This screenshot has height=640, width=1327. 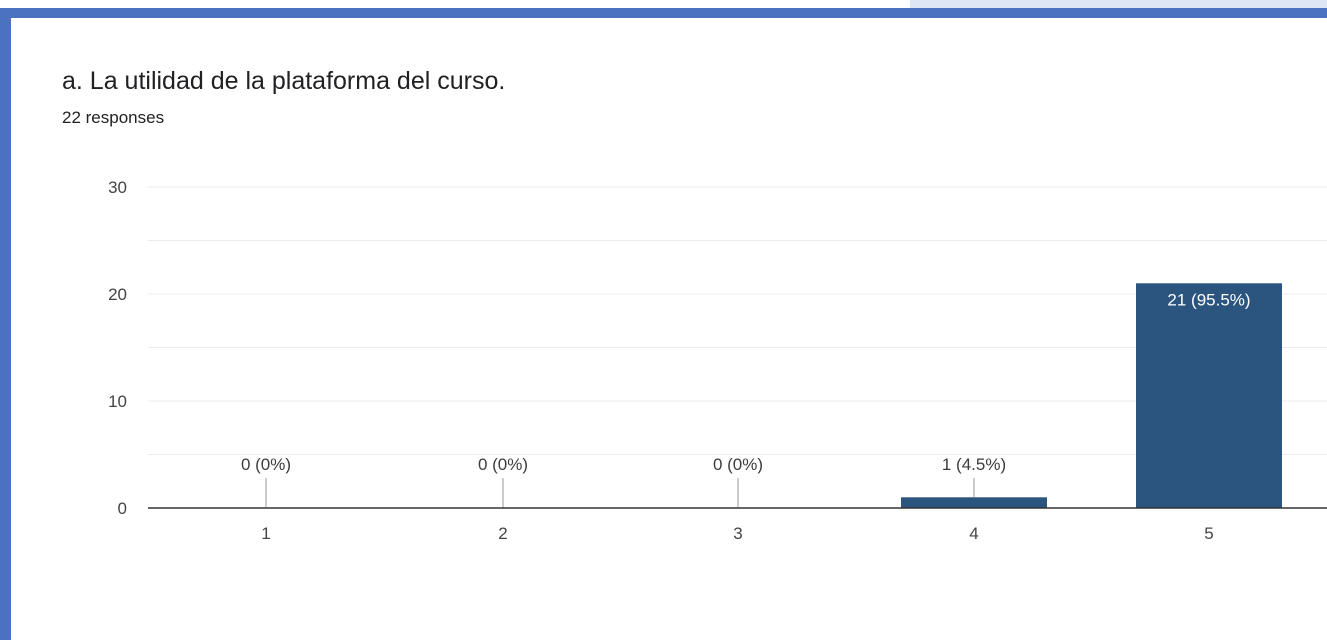 What do you see at coordinates (1208, 299) in the screenshot?
I see `data-label-5: 21 (95.5%)` at bounding box center [1208, 299].